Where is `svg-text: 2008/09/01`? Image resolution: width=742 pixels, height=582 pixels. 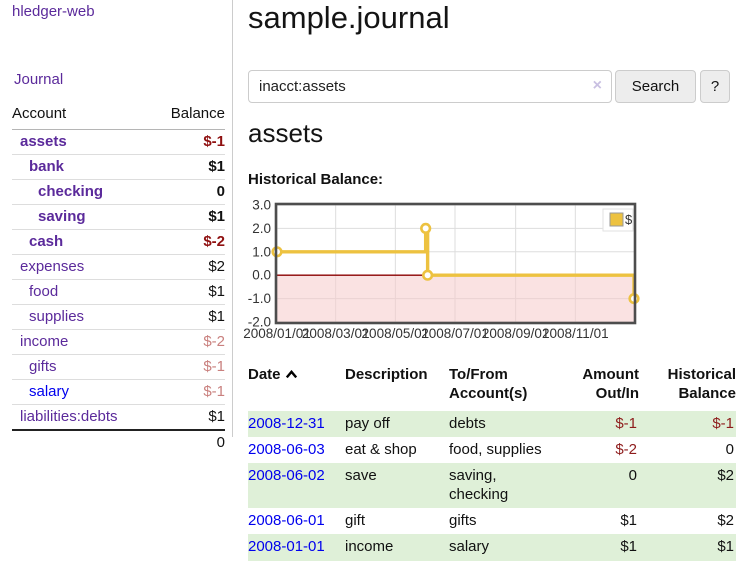 svg-text: 2008/09/01 is located at coordinates (516, 333).